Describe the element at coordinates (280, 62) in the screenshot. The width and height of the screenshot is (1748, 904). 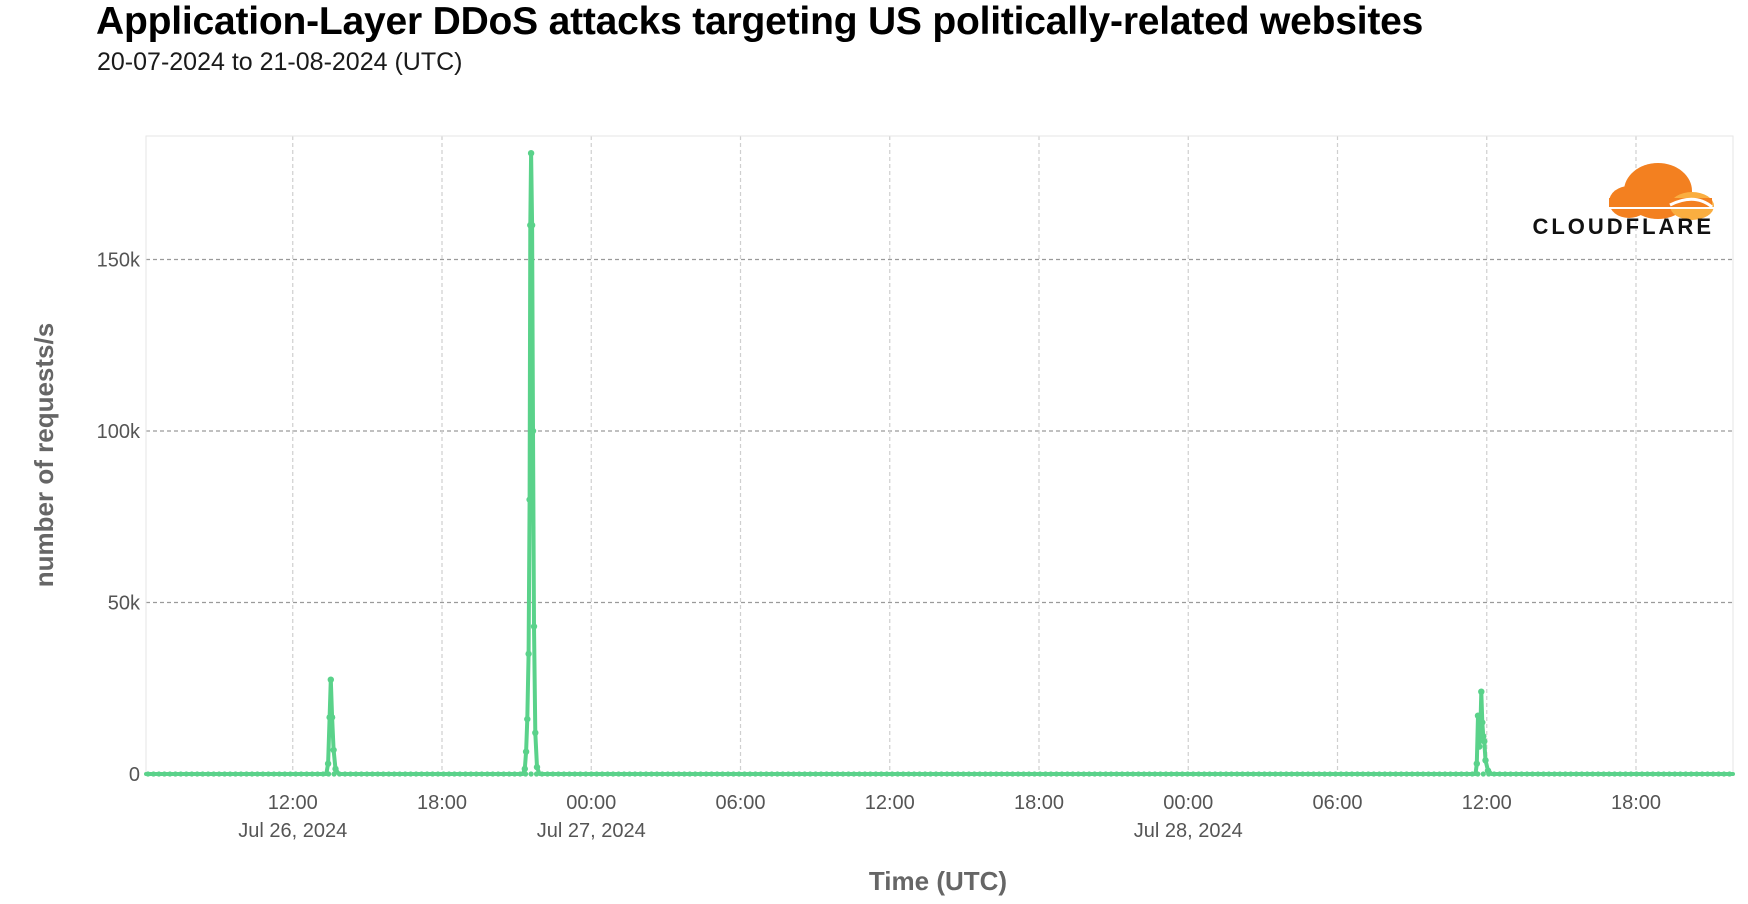
I see `chart-subtitle: 20-07-2024 to 21-08-2024 (UTC)` at that location.